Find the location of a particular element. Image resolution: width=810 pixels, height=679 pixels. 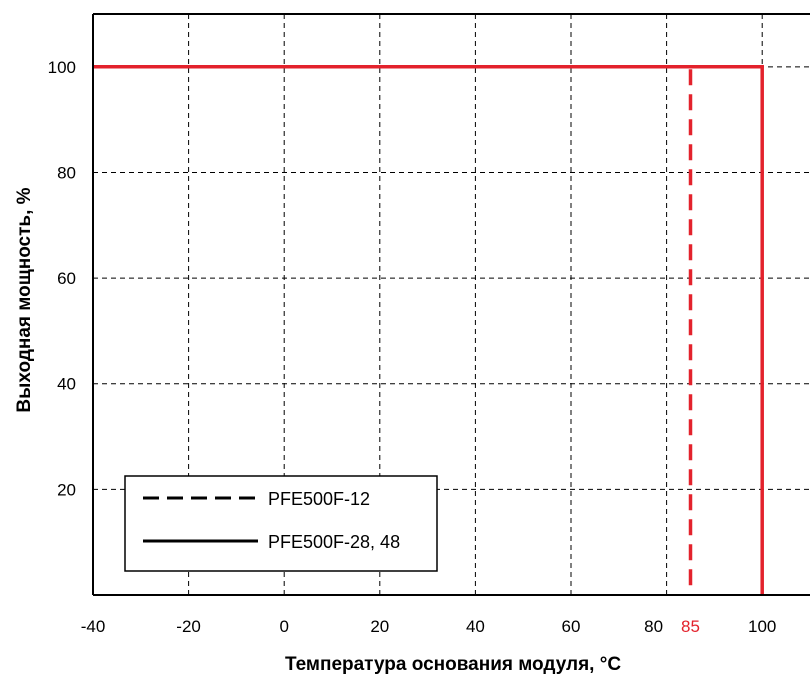

y-tick-label: 40 is located at coordinates (66, 384).